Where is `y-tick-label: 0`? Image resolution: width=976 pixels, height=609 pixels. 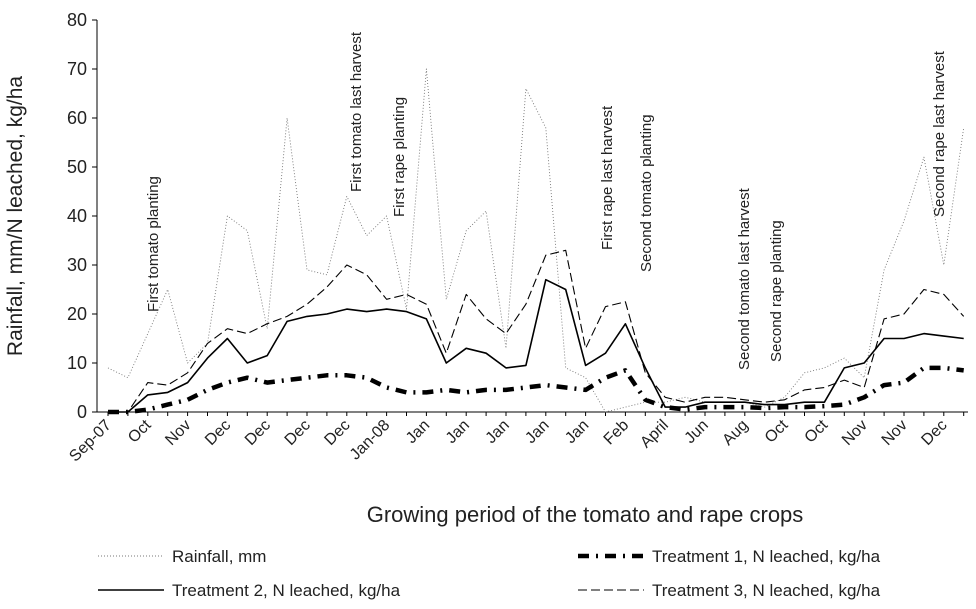
y-tick-label: 0 is located at coordinates (82, 412).